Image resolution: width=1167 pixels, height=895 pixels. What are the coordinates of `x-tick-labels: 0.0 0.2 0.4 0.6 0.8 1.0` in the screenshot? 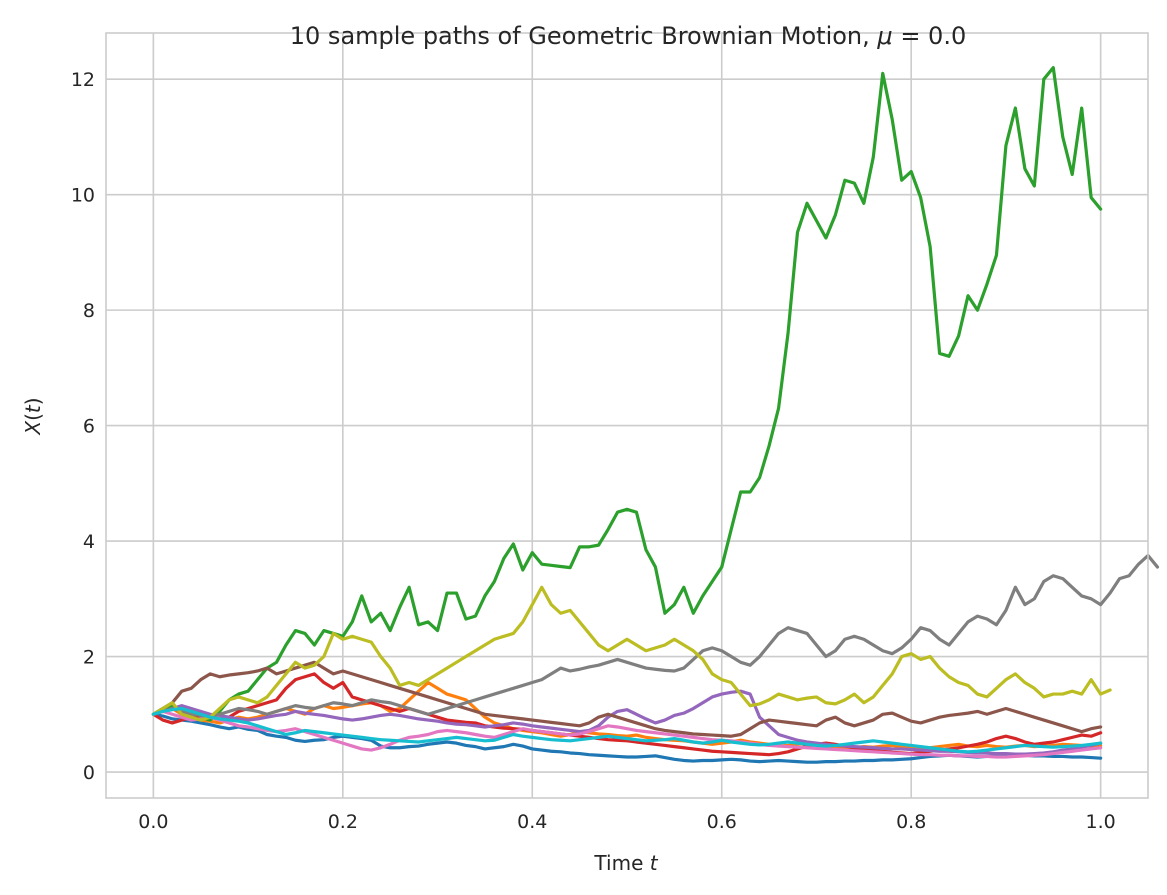 It's located at (626, 822).